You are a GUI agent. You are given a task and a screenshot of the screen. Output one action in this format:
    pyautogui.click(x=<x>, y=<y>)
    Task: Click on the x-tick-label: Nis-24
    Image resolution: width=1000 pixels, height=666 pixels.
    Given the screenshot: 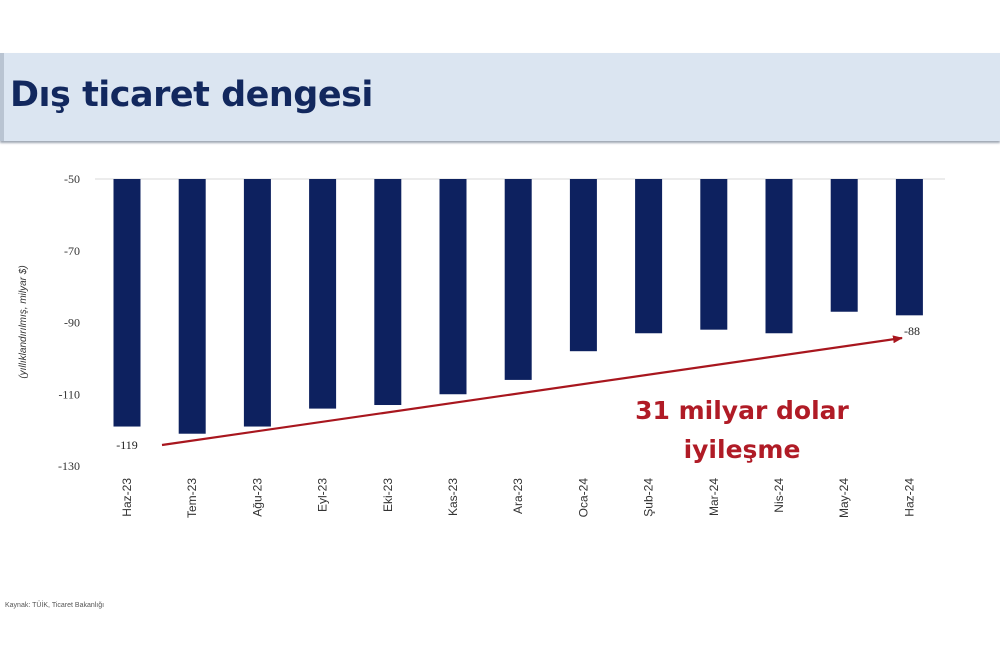 What is the action you would take?
    pyautogui.click(x=779, y=495)
    